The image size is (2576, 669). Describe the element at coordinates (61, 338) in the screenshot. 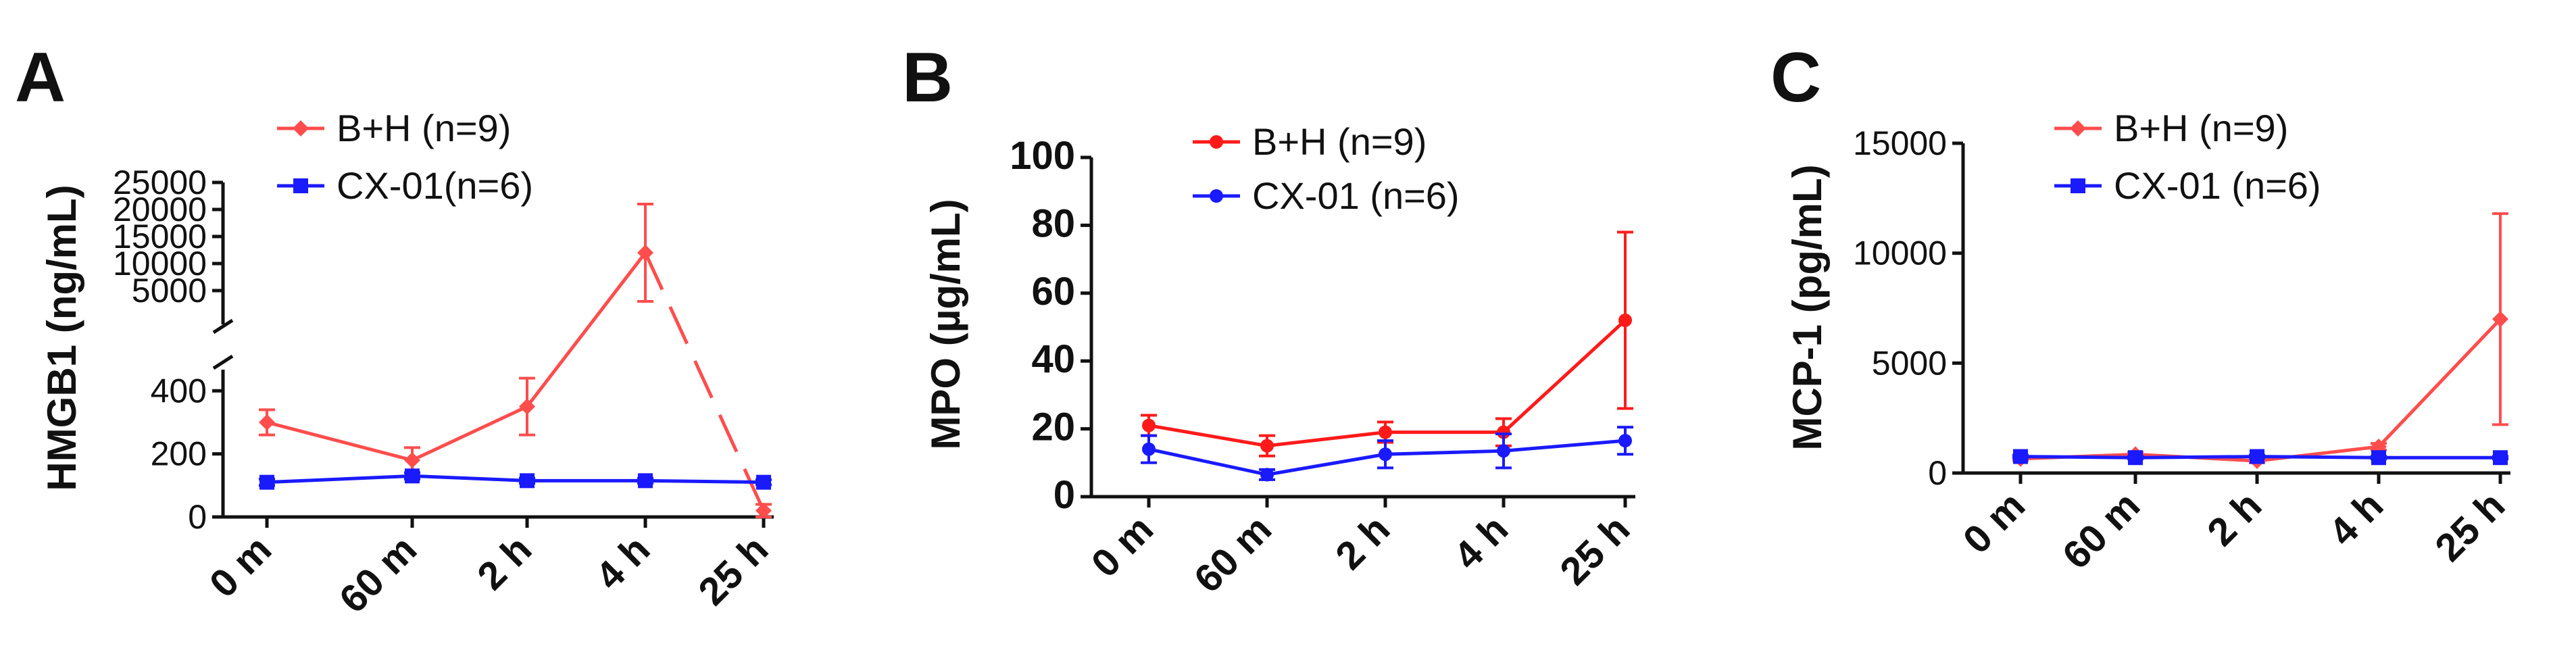

I see `y-axis-label: HMGB1 (ng/mL)` at that location.